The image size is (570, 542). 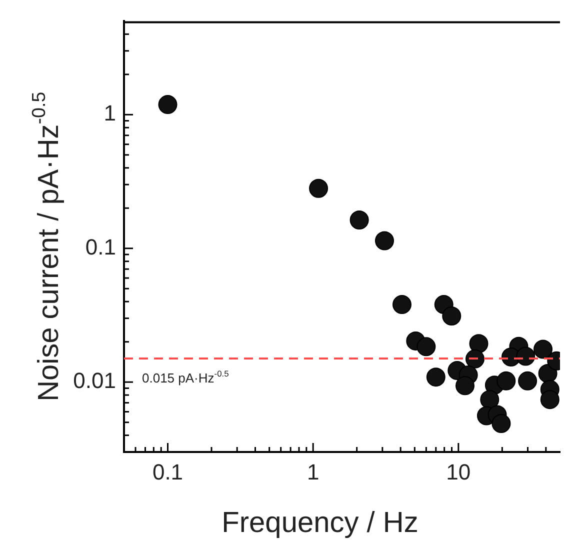 I want to click on x-axis-title: Frequency / Hz, so click(x=320, y=523).